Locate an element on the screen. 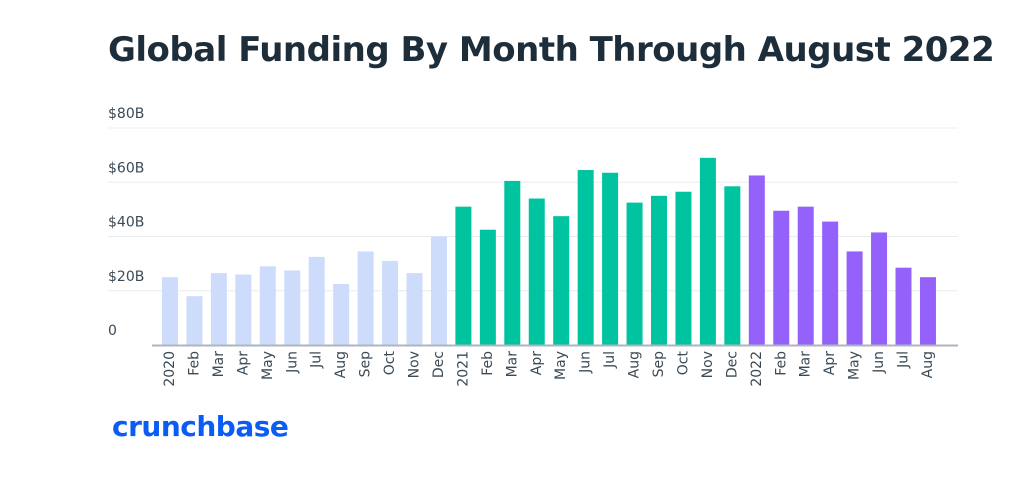 Image resolution: width=1018 pixels, height=496 pixels. y-tick-label: 0 is located at coordinates (112, 331).